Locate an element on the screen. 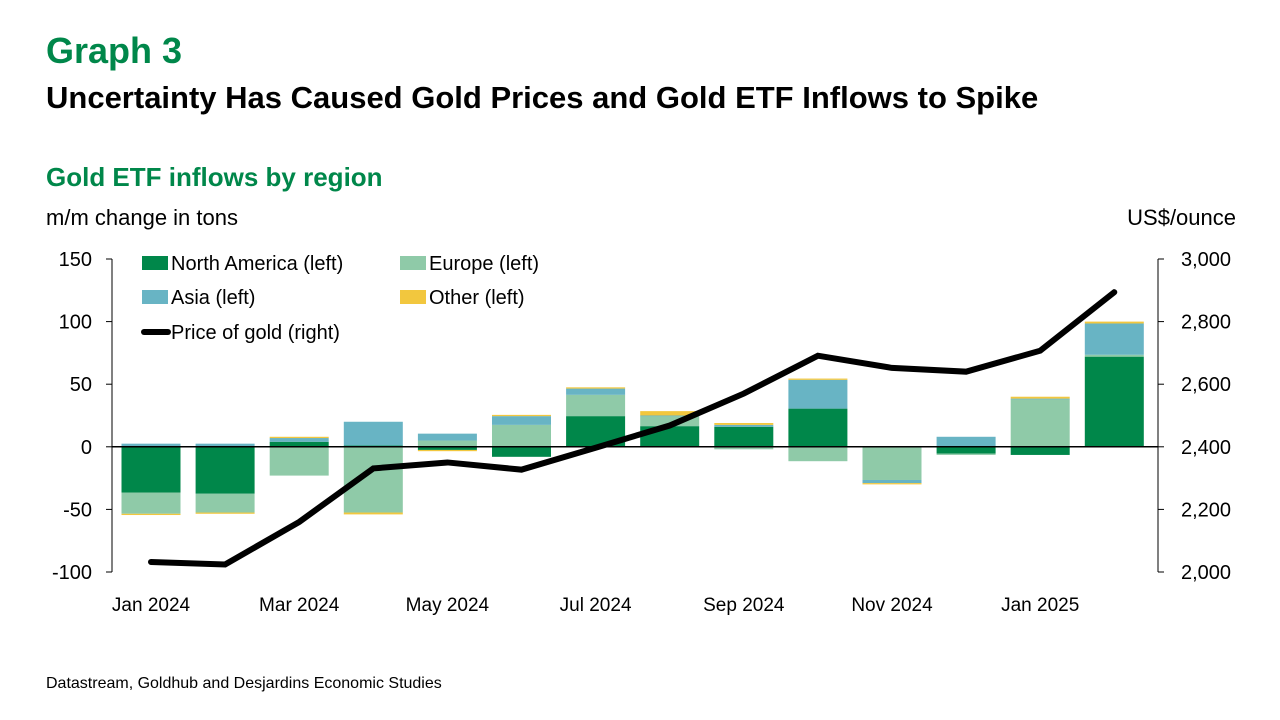 The image size is (1280, 720). left-tick-label: 0 is located at coordinates (86, 448).